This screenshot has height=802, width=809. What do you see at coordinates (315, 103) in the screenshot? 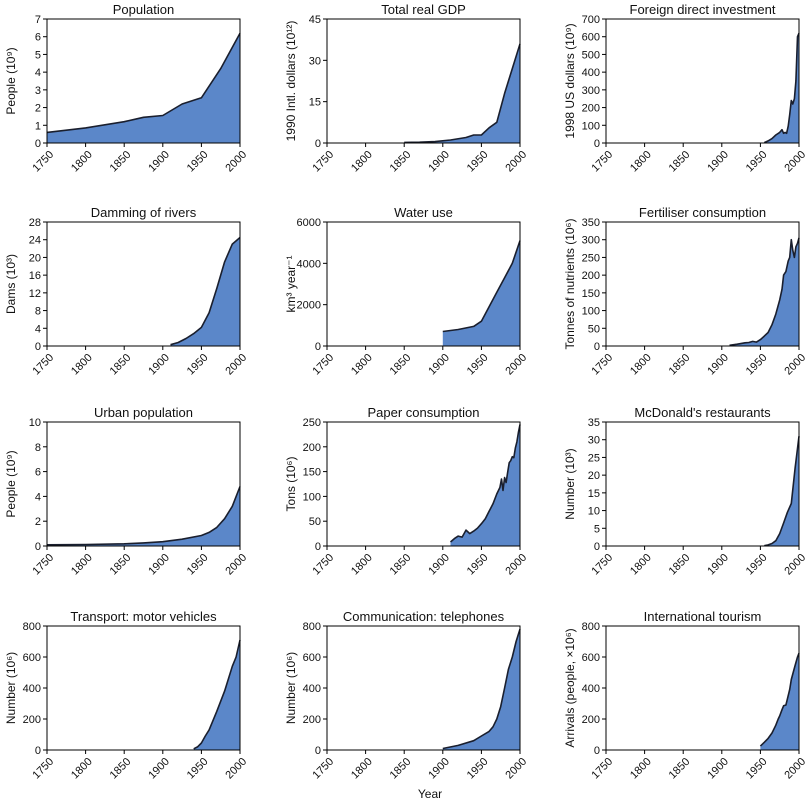
I see `y-tick-label: 15` at bounding box center [315, 103].